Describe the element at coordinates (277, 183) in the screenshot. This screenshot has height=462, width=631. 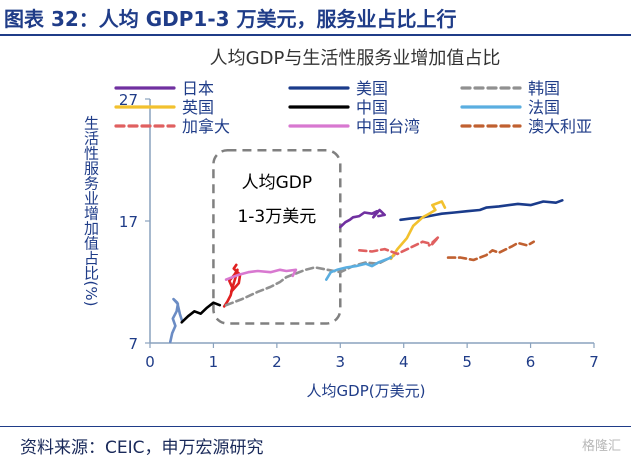
I see `annotation-line-1: 人均GDP` at that location.